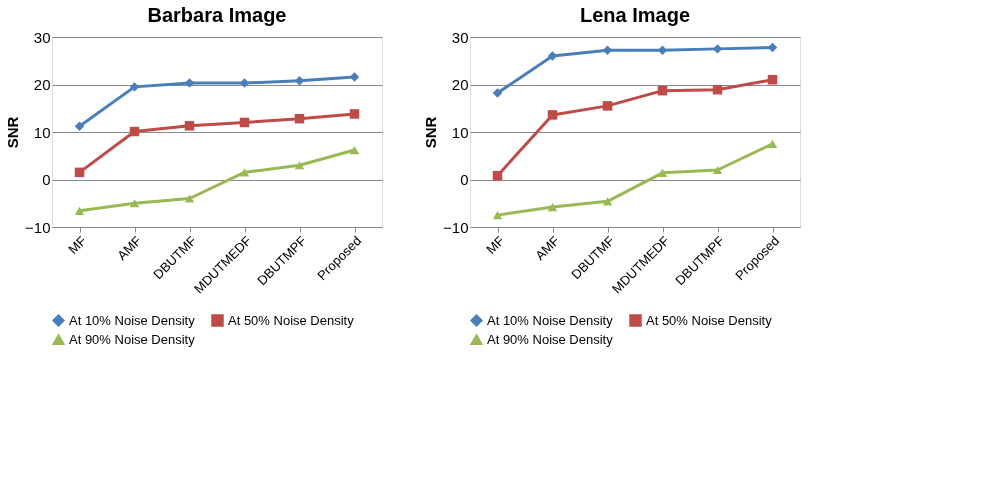  Describe the element at coordinates (635, 15) in the screenshot. I see `chart-title: Lena Image` at that location.